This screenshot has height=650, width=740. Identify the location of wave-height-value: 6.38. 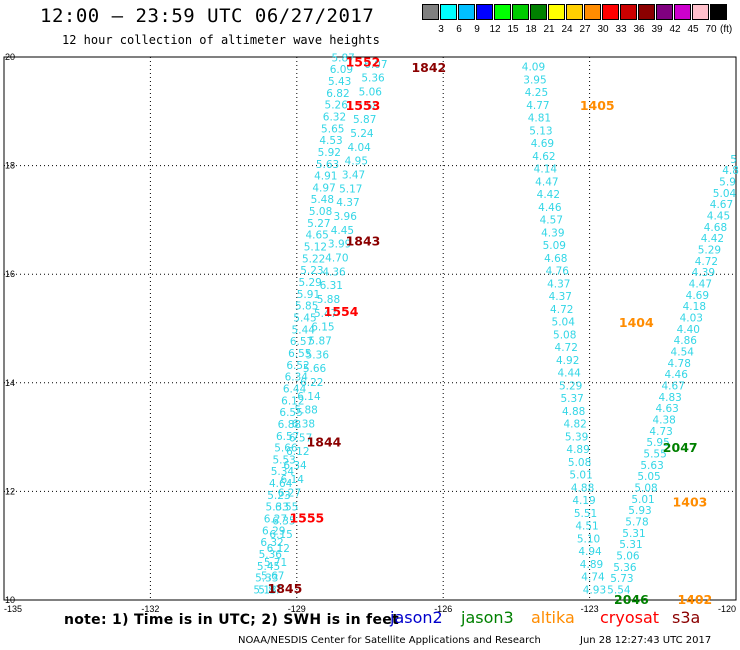
(303, 424).